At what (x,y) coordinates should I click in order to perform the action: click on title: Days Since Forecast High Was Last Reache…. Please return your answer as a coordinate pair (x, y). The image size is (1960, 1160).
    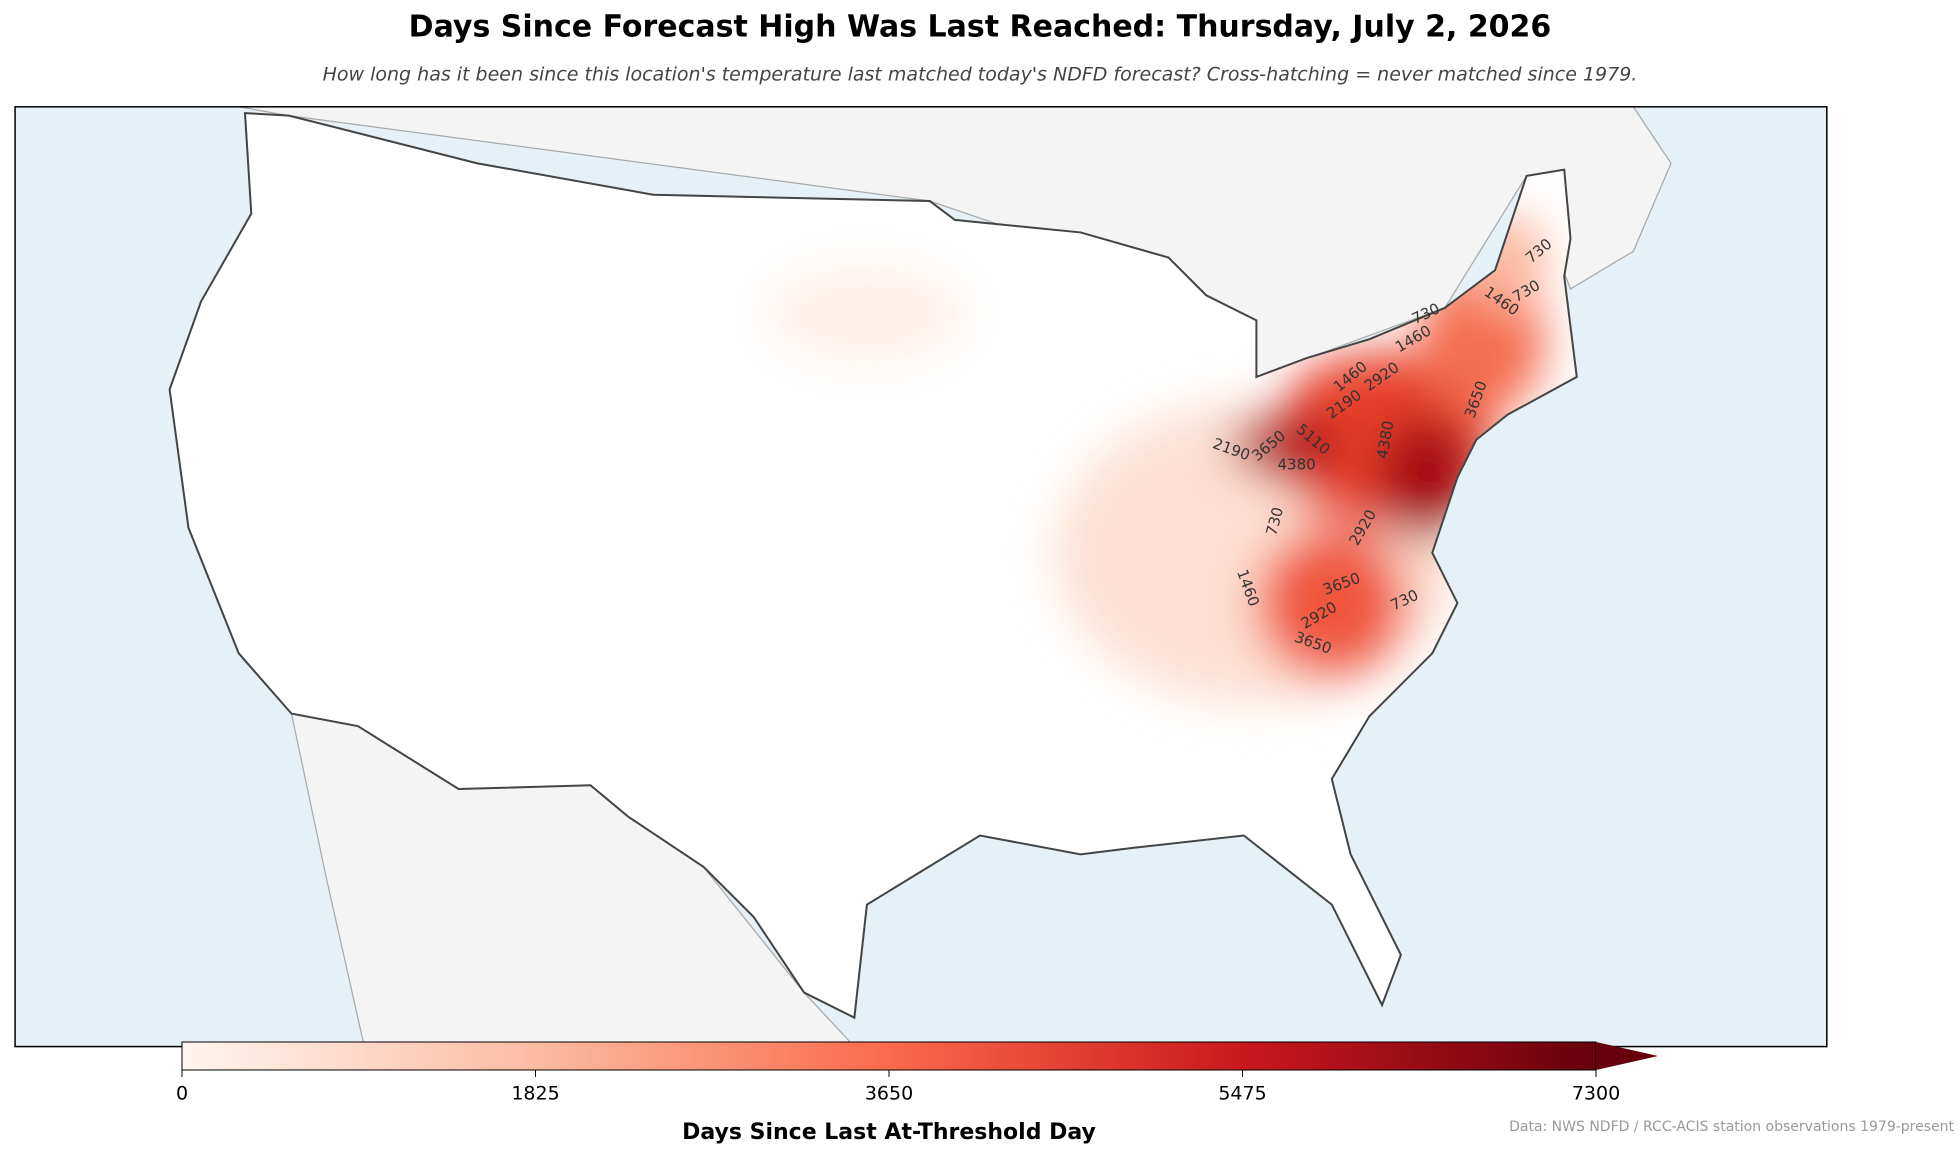
    Looking at the image, I should click on (980, 27).